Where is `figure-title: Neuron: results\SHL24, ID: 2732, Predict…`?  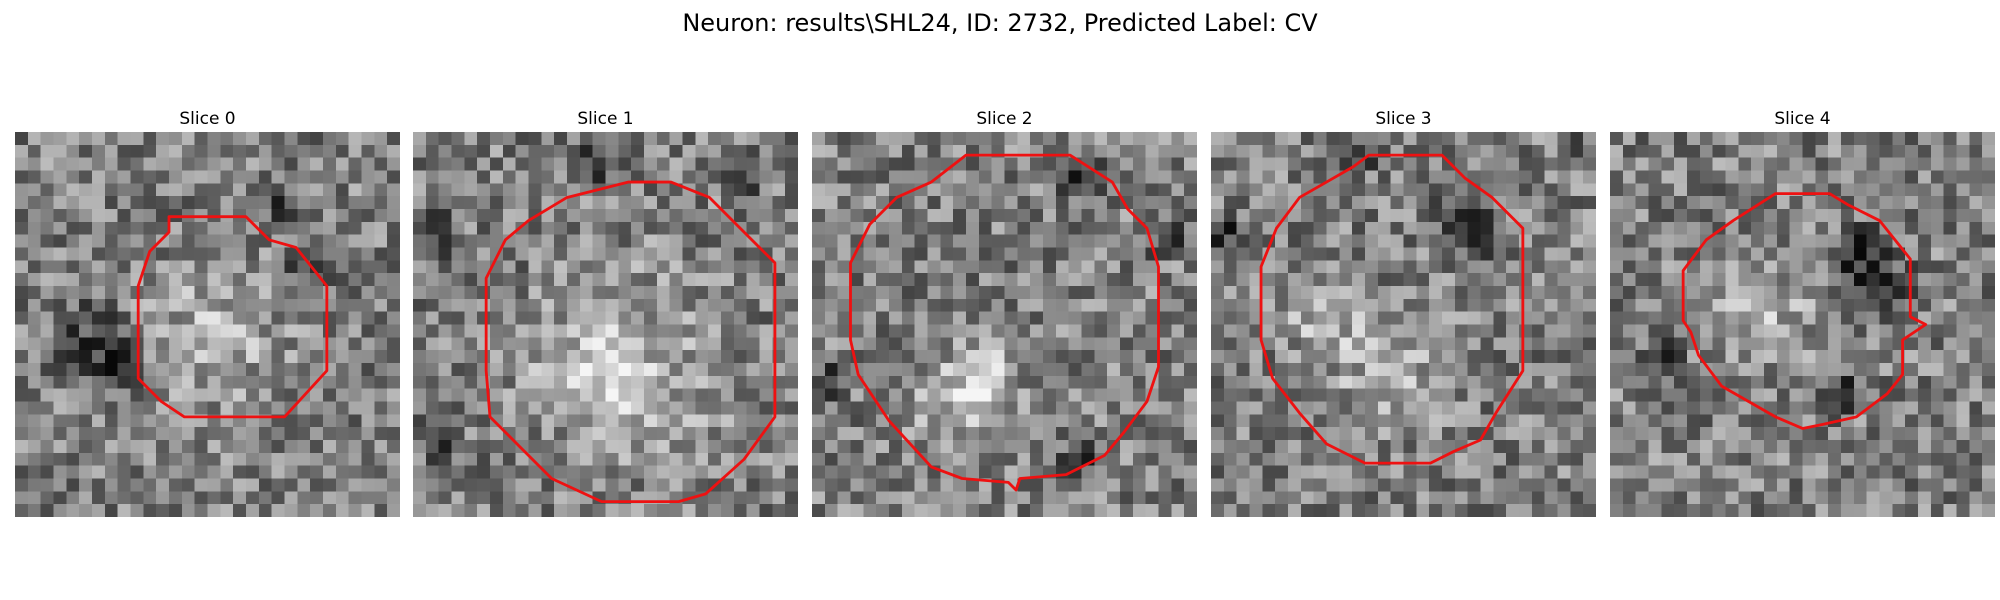 figure-title: Neuron: results\SHL24, ID: 2732, Predict… is located at coordinates (1000, 23).